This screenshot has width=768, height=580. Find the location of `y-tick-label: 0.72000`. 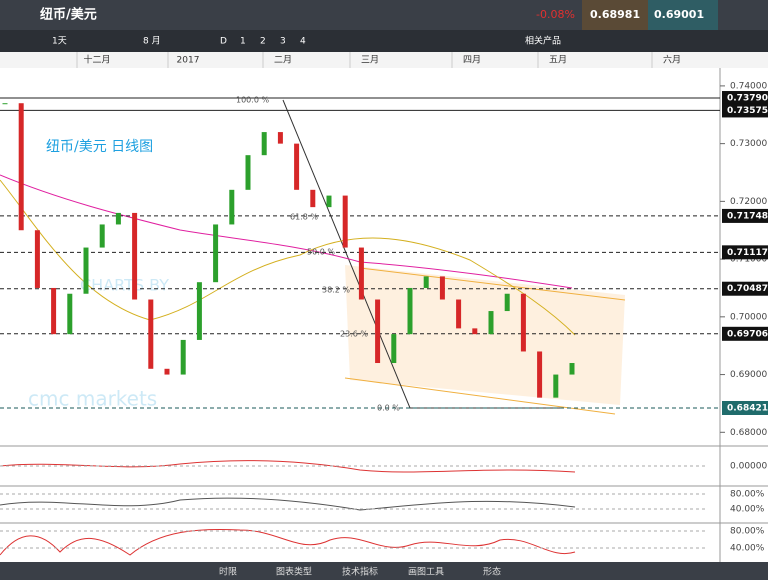

y-tick-label: 0.72000 is located at coordinates (748, 202).